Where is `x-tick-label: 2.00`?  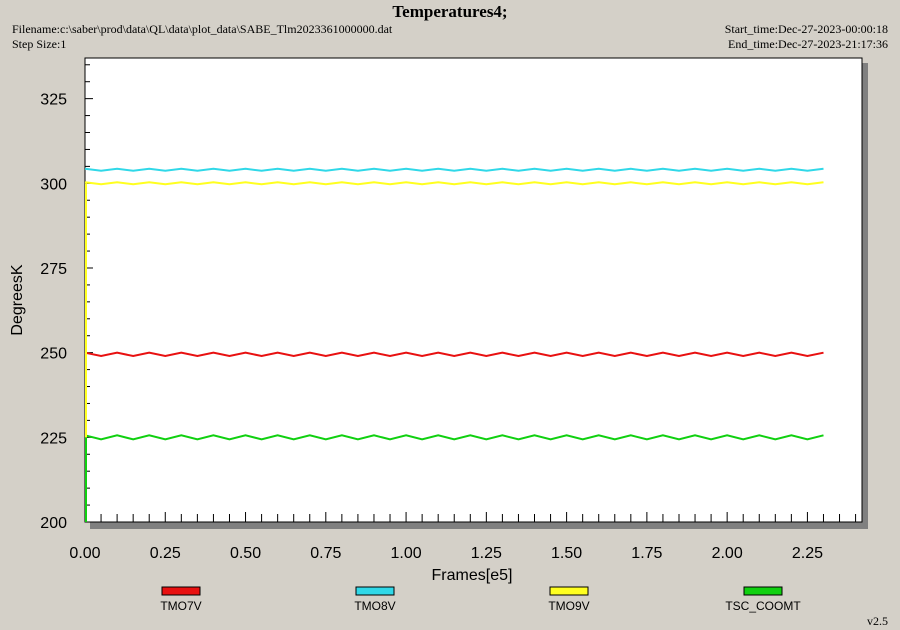 x-tick-label: 2.00 is located at coordinates (727, 553).